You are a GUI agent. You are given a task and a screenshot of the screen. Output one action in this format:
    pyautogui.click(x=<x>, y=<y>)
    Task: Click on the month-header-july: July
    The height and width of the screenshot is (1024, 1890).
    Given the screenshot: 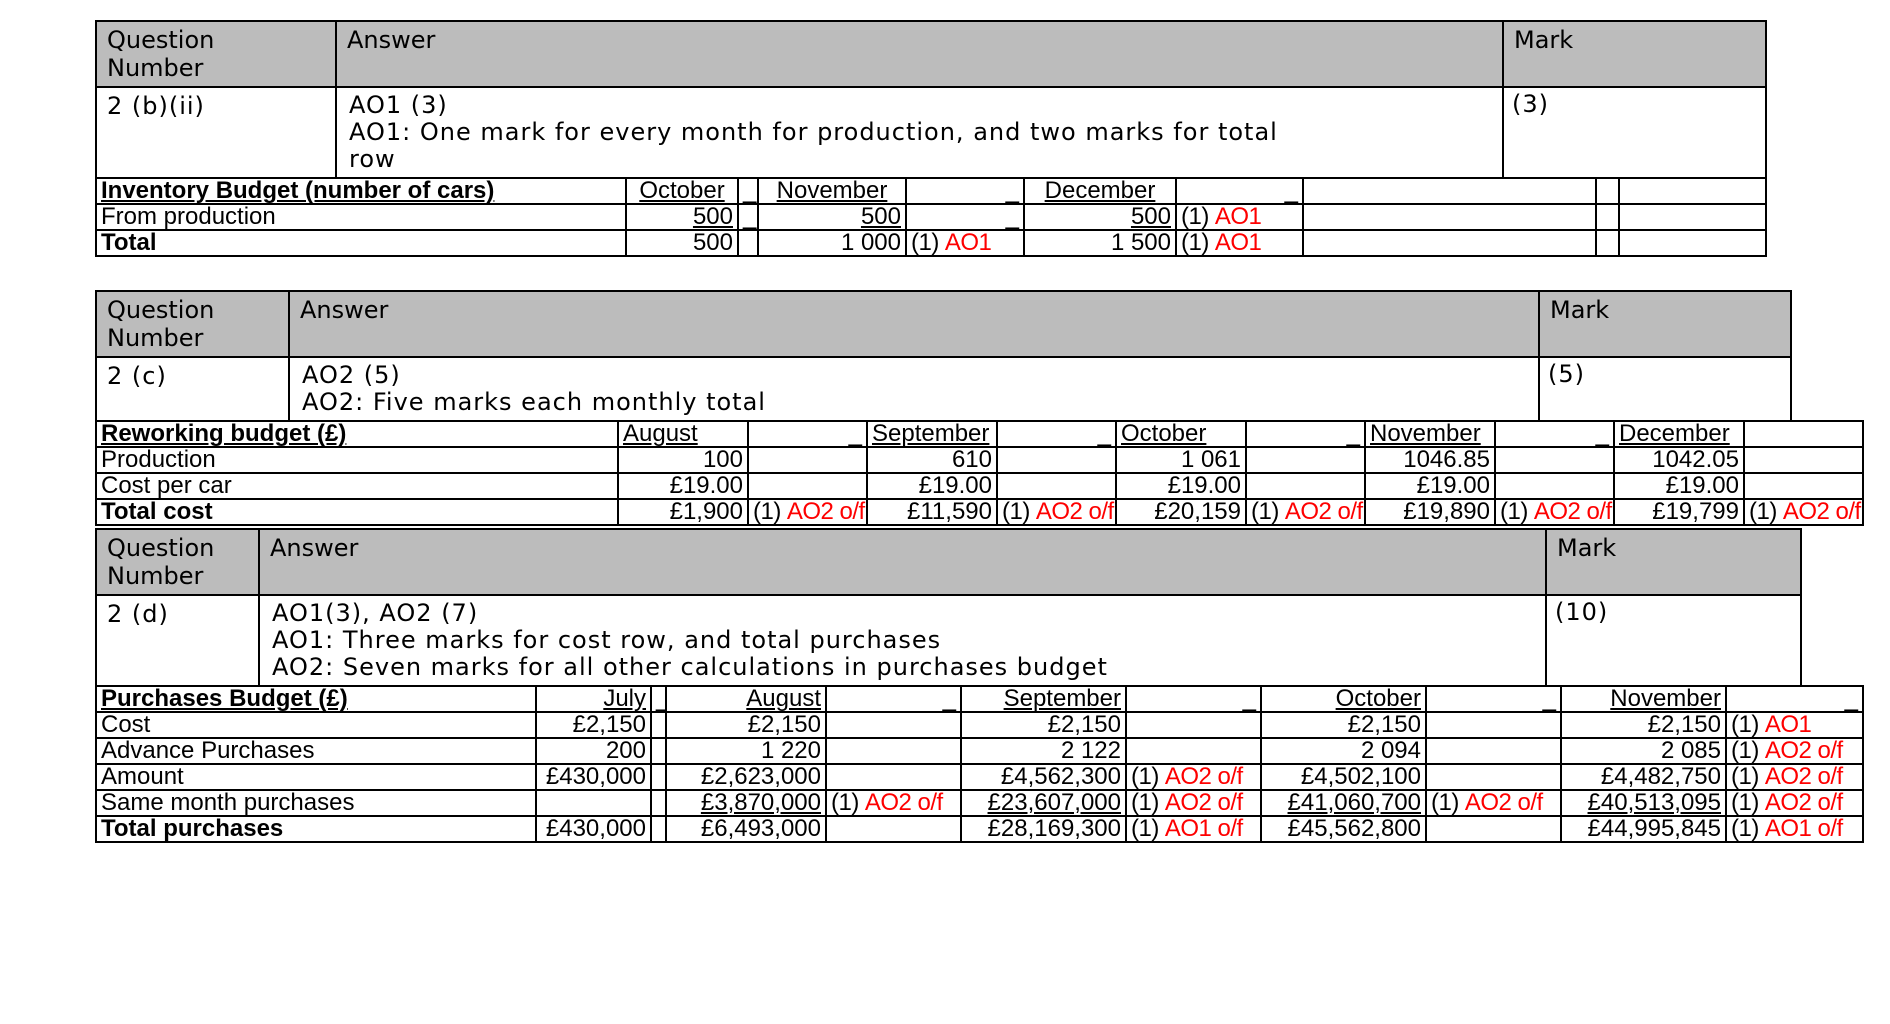 What is the action you would take?
    pyautogui.click(x=593, y=699)
    